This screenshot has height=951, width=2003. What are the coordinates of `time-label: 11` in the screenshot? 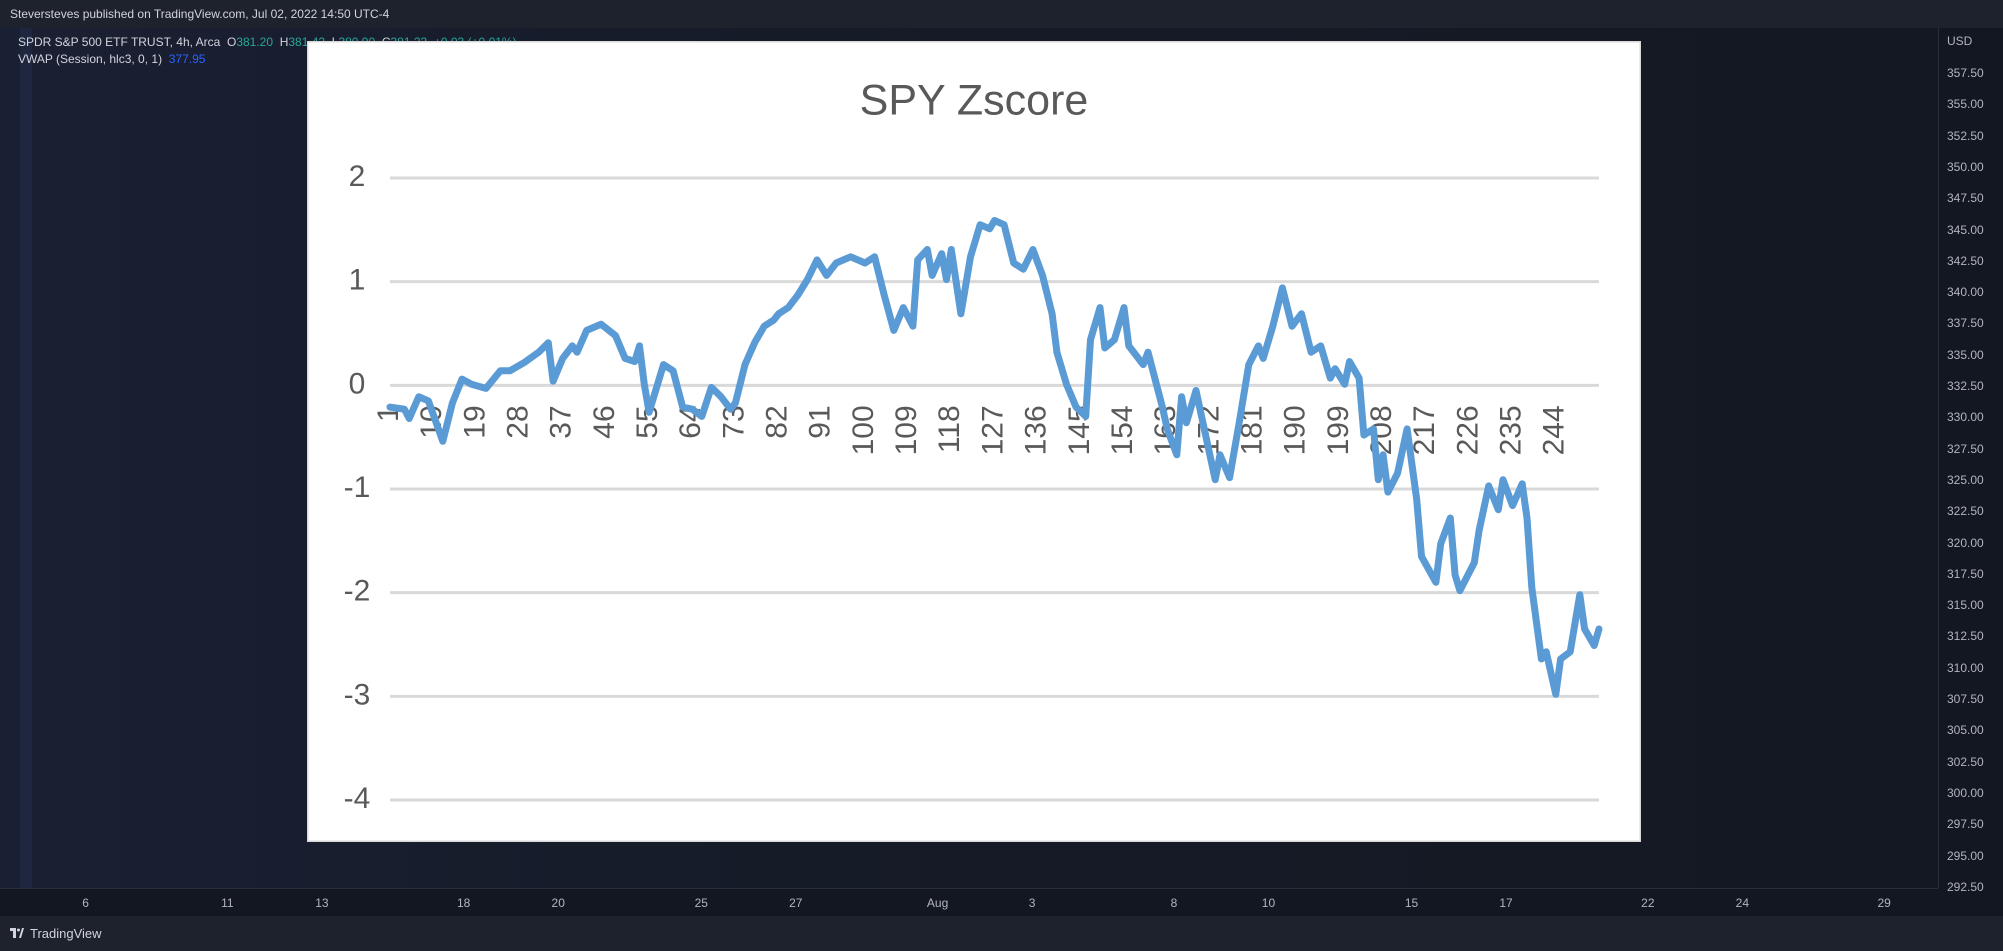 It's located at (227, 903).